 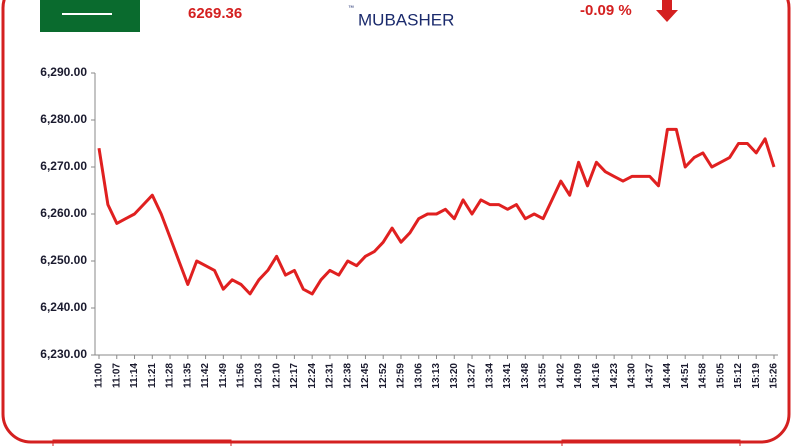 What do you see at coordinates (99, 375) in the screenshot?
I see `x-tick-label: 11:00` at bounding box center [99, 375].